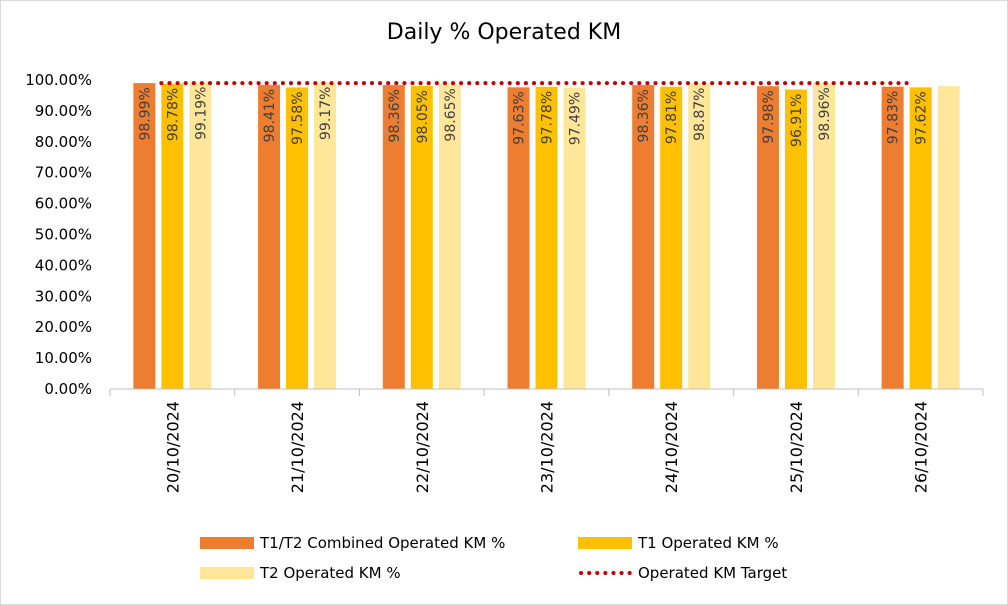 The height and width of the screenshot is (605, 1008). What do you see at coordinates (227, 543) in the screenshot?
I see `legend-swatch-combined` at bounding box center [227, 543].